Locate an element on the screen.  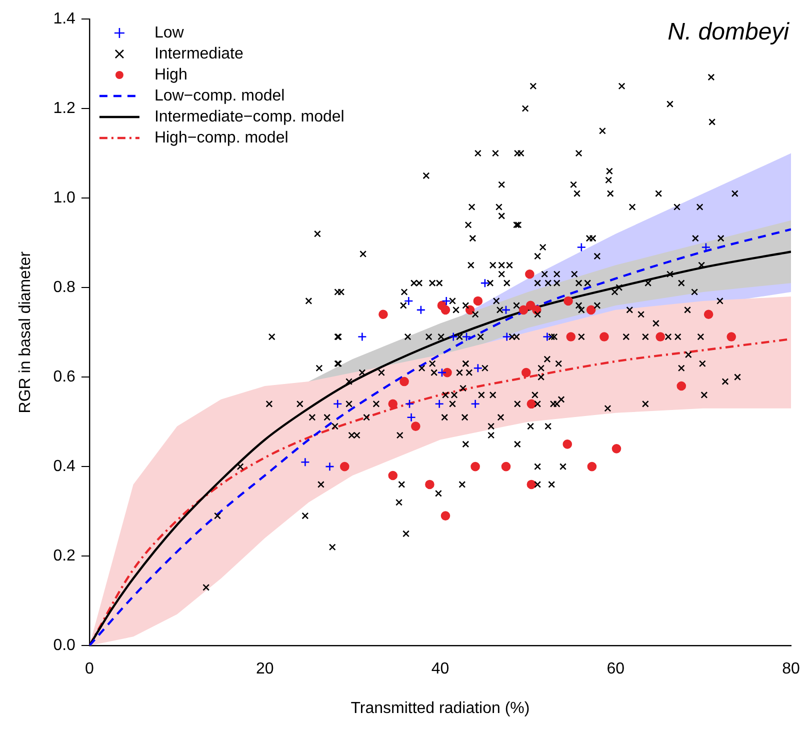
legend-label: Low is located at coordinates (169, 33).